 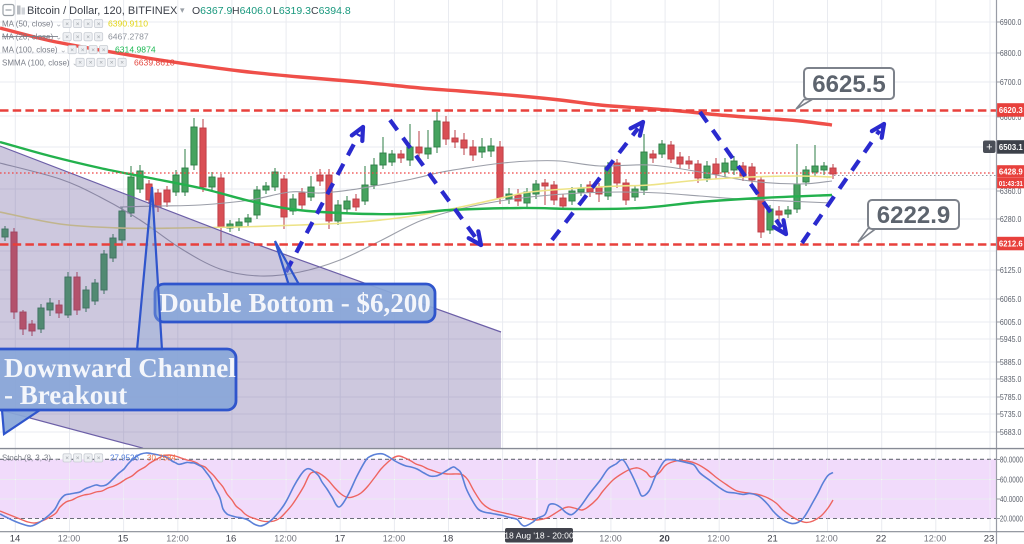 I want to click on svg-text: 40.0000, so click(x=1012, y=499).